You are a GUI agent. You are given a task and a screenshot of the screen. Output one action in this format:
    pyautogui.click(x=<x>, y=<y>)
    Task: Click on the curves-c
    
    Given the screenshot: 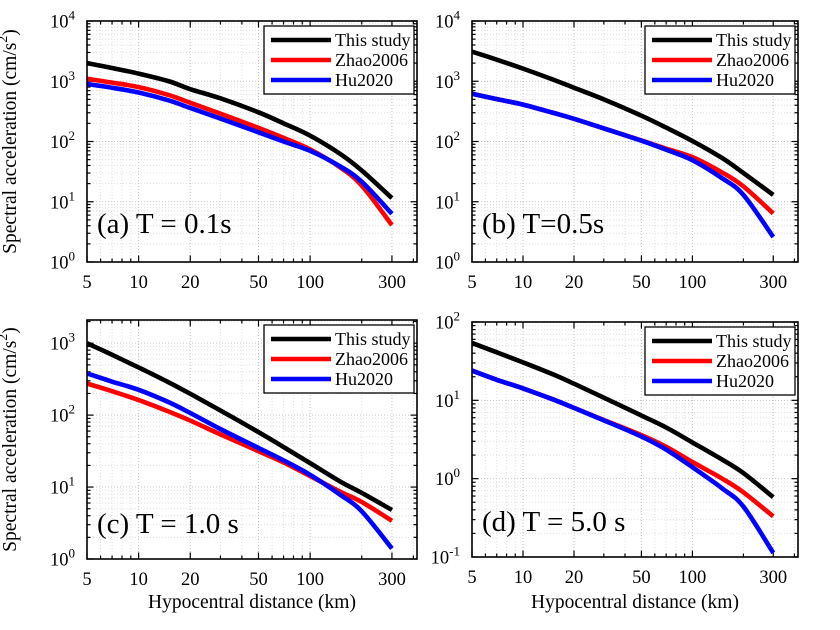 What is the action you would take?
    pyautogui.click(x=240, y=445)
    